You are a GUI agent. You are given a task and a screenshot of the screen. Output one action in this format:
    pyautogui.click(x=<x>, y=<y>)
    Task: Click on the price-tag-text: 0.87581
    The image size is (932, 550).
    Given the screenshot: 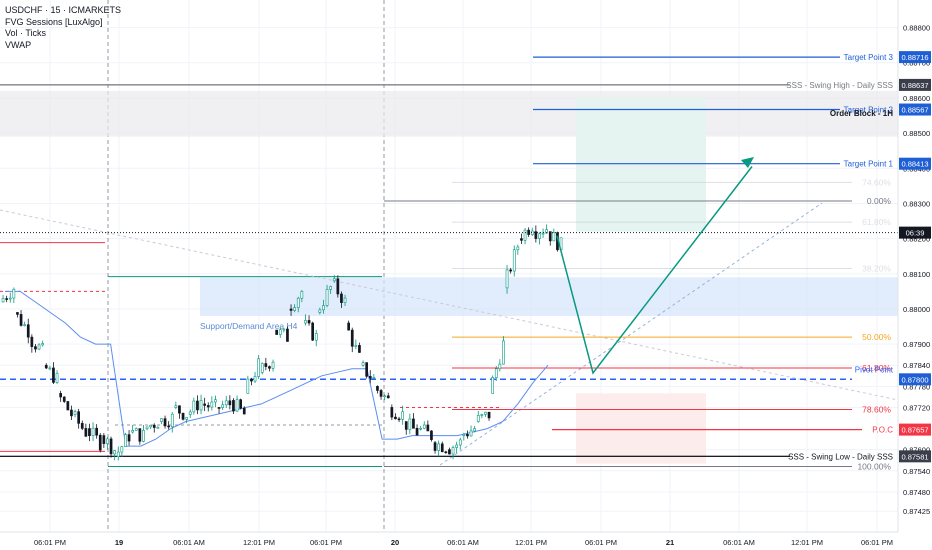 What is the action you would take?
    pyautogui.click(x=914, y=456)
    